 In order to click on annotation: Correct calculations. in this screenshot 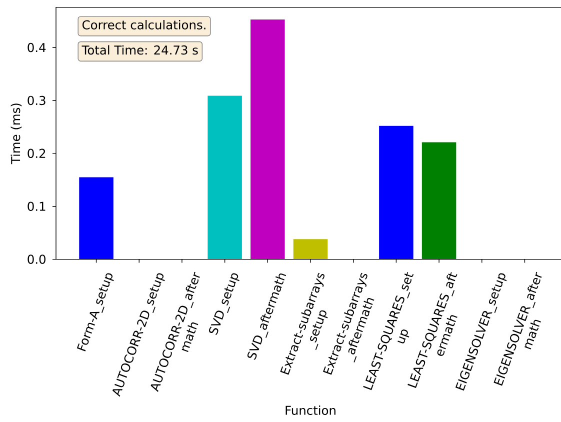, I will do `click(144, 25)`.